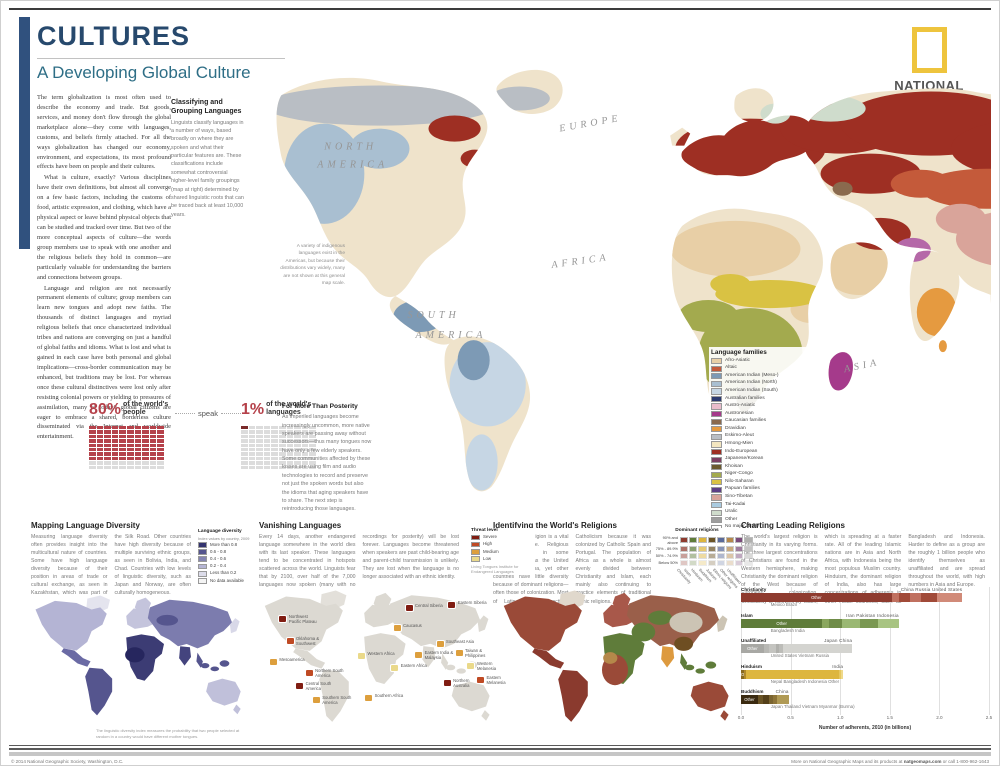 This screenshot has width=1000, height=766. I want to click on language-family-legend-item: Caucasian families, so click(761, 421).